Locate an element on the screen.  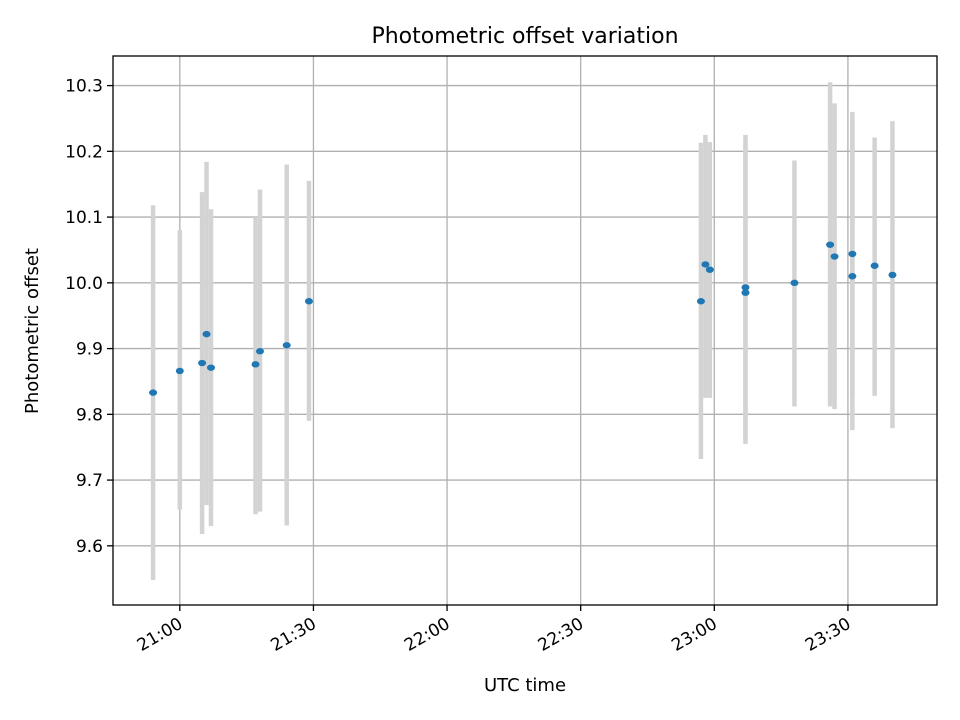
y-axis: 9.6 9.7 9.8 9.9 10.0 10.1 10.2 10.3 is located at coordinates (89, 317).